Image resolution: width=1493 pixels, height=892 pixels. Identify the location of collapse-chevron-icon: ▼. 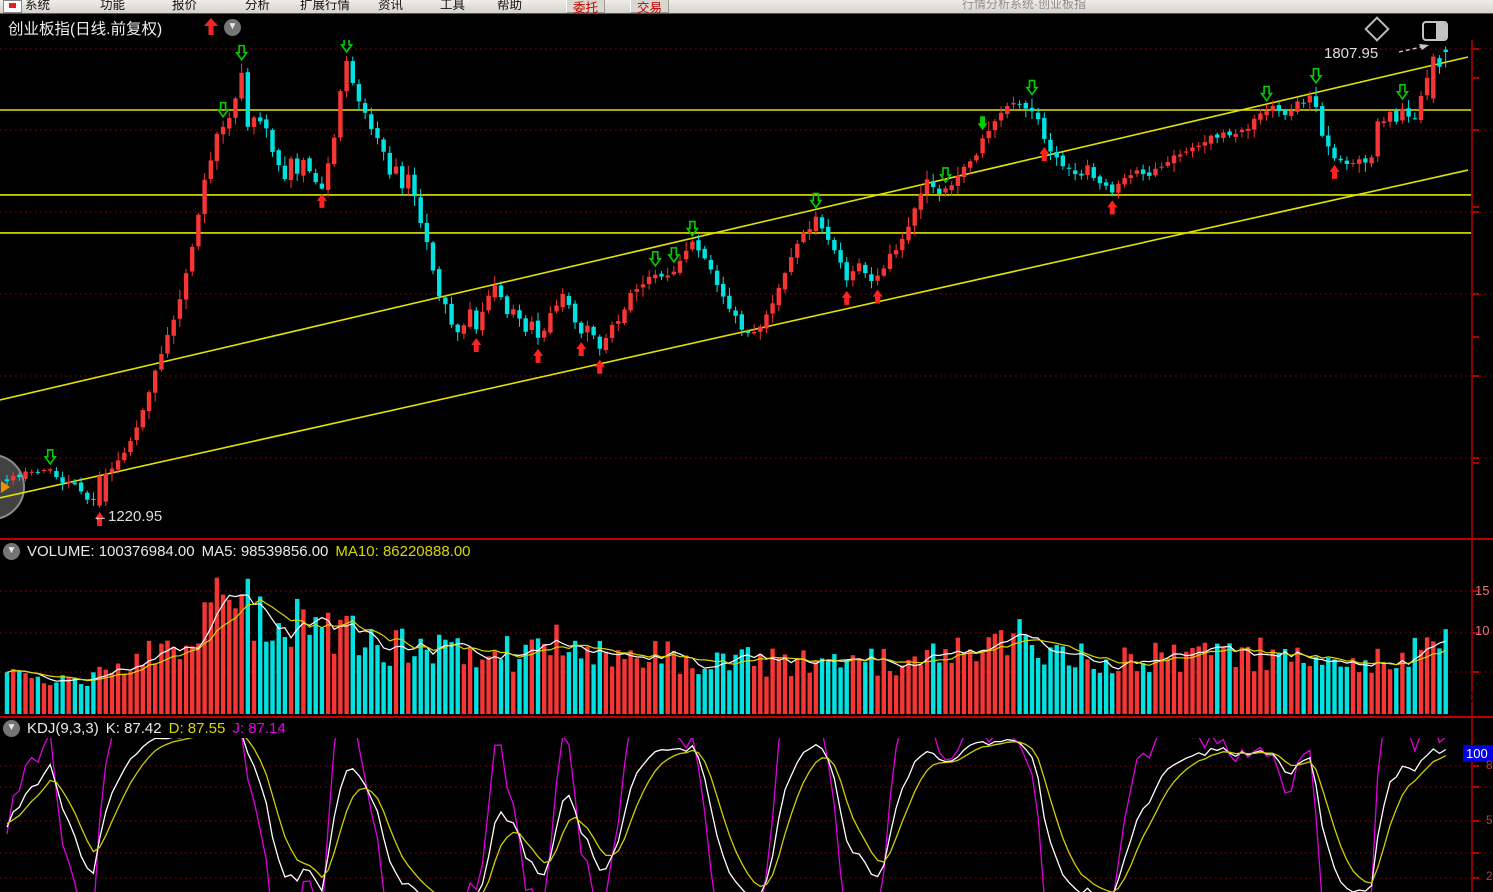
(232, 27).